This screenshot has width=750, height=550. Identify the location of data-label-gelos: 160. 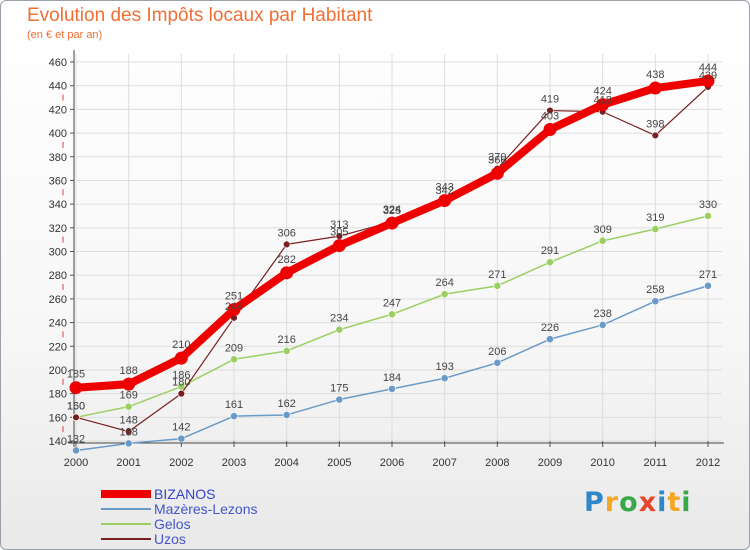
(76, 406).